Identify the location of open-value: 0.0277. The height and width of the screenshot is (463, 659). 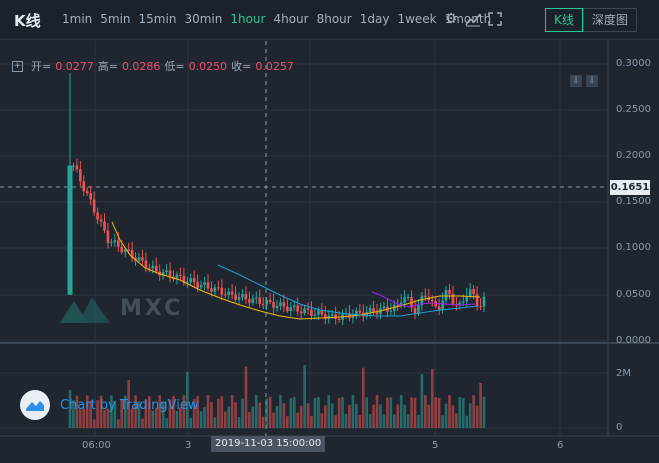
(74, 66).